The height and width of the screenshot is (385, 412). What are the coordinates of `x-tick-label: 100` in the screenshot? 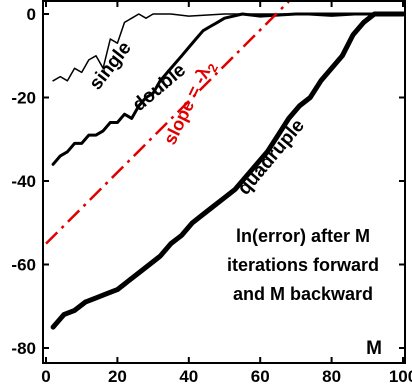 It's located at (400, 376).